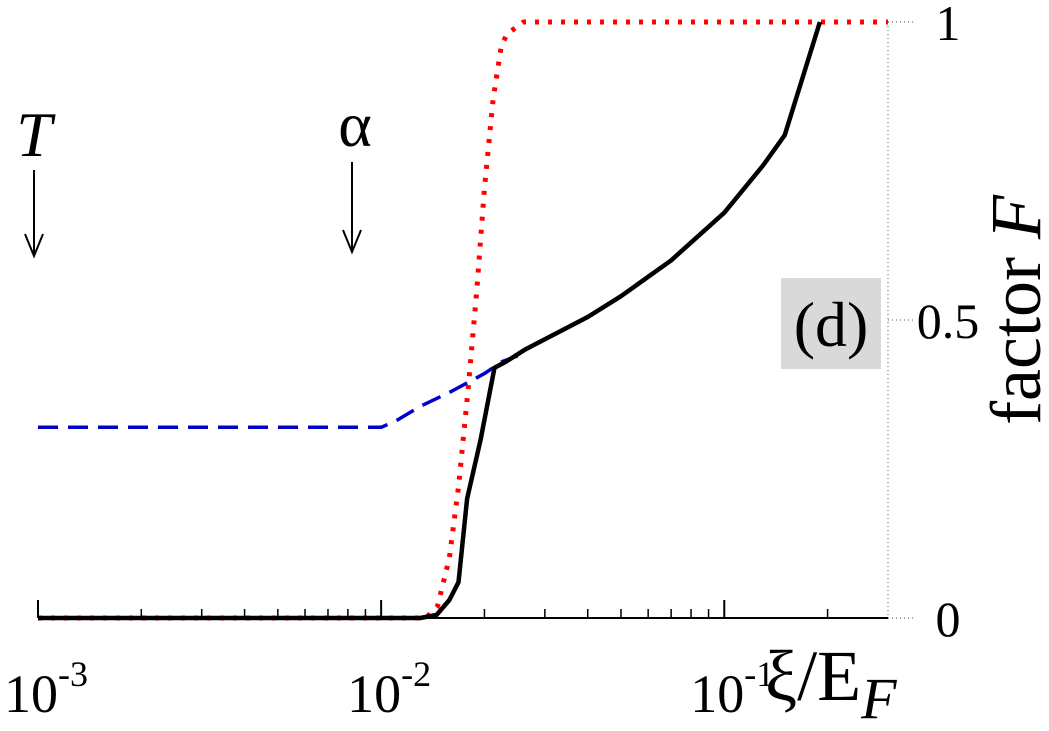 This screenshot has height=731, width=1049. What do you see at coordinates (878, 698) in the screenshot?
I see `x-axis-label-sub: F` at bounding box center [878, 698].